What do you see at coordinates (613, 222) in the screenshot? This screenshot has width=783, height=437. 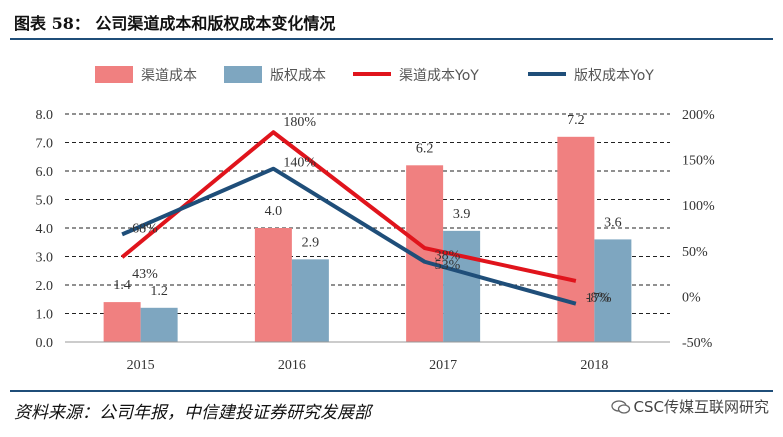 I see `bar-value-label: 3.6` at bounding box center [613, 222].